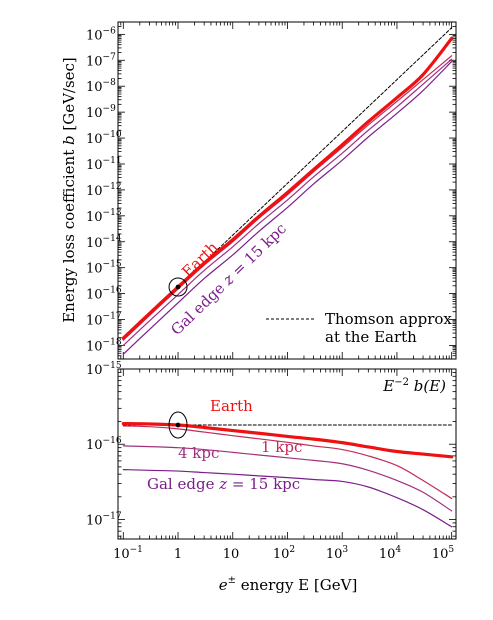 The image size is (493, 620). Describe the element at coordinates (178, 554) in the screenshot. I see `x-tick-label-1: 1` at that location.